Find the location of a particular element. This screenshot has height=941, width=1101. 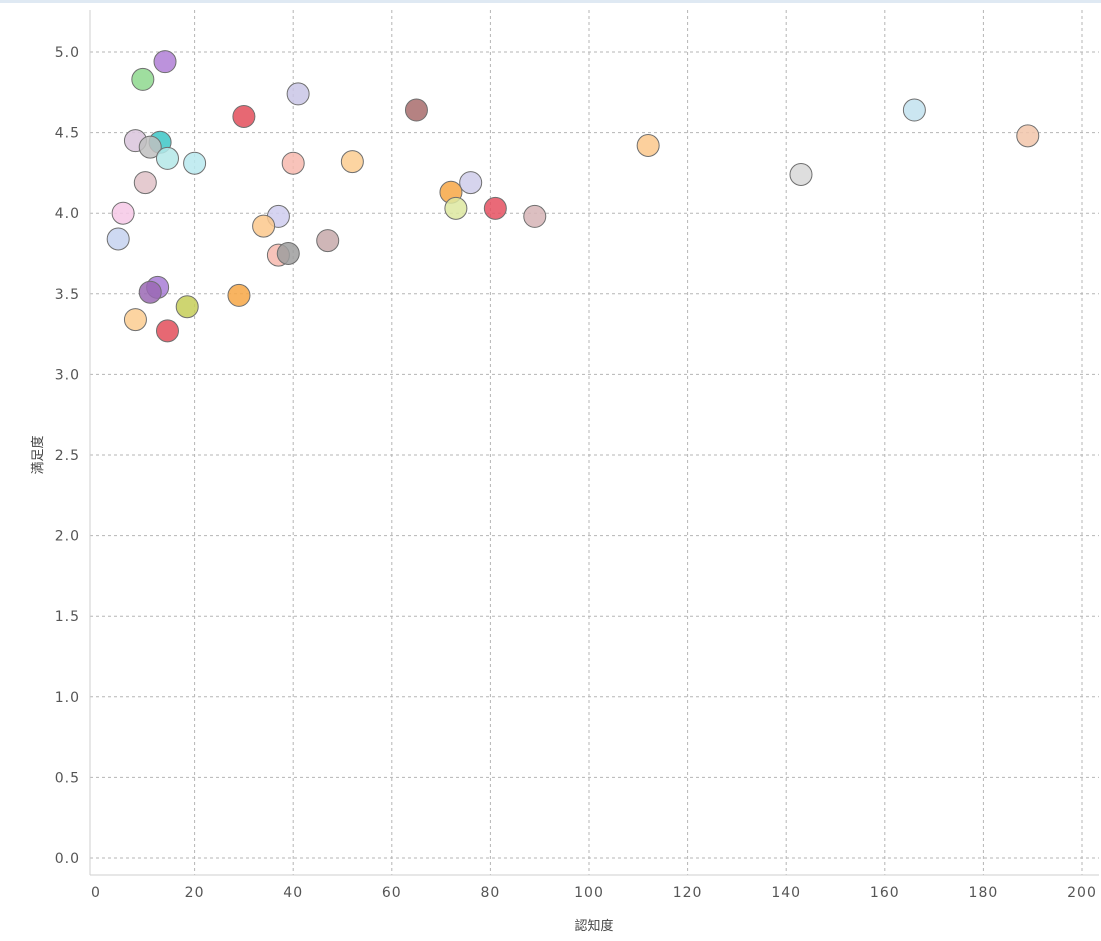

x-tick-label: 120 is located at coordinates (688, 893).